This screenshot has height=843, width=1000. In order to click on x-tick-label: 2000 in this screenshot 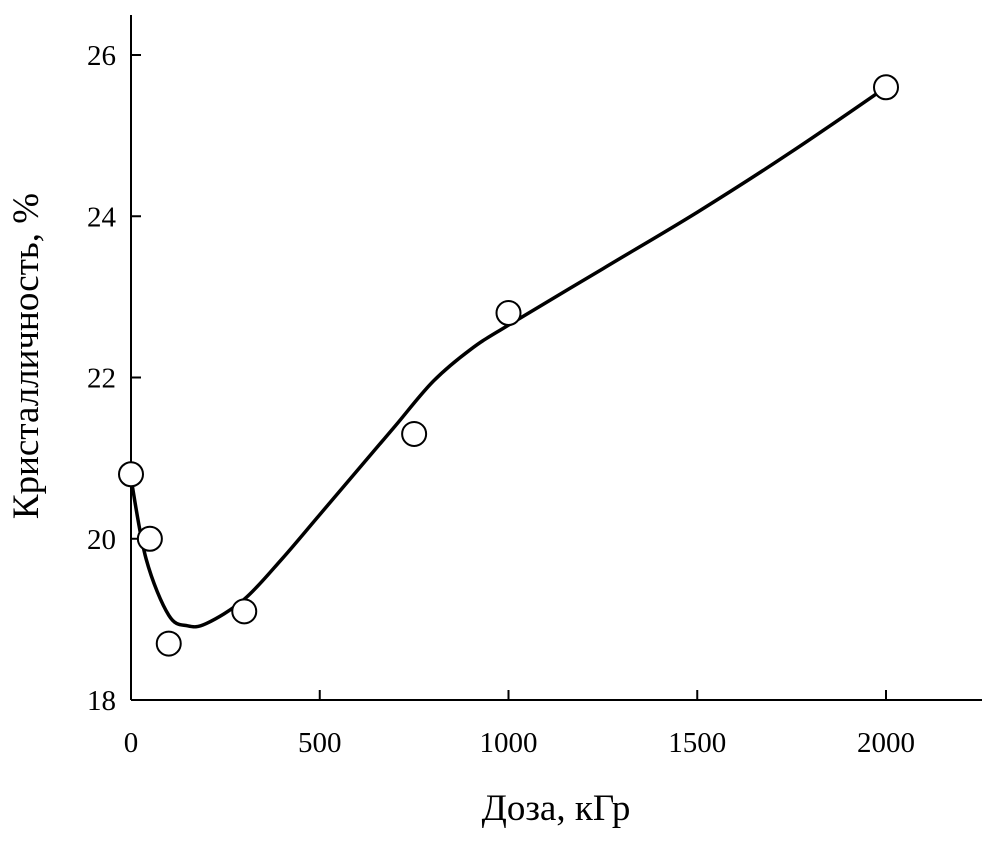, I will do `click(886, 743)`.